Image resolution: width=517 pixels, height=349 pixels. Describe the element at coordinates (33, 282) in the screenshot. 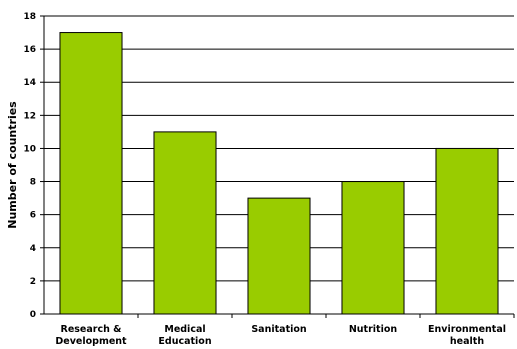

I see `y-tick-label: 2` at that location.